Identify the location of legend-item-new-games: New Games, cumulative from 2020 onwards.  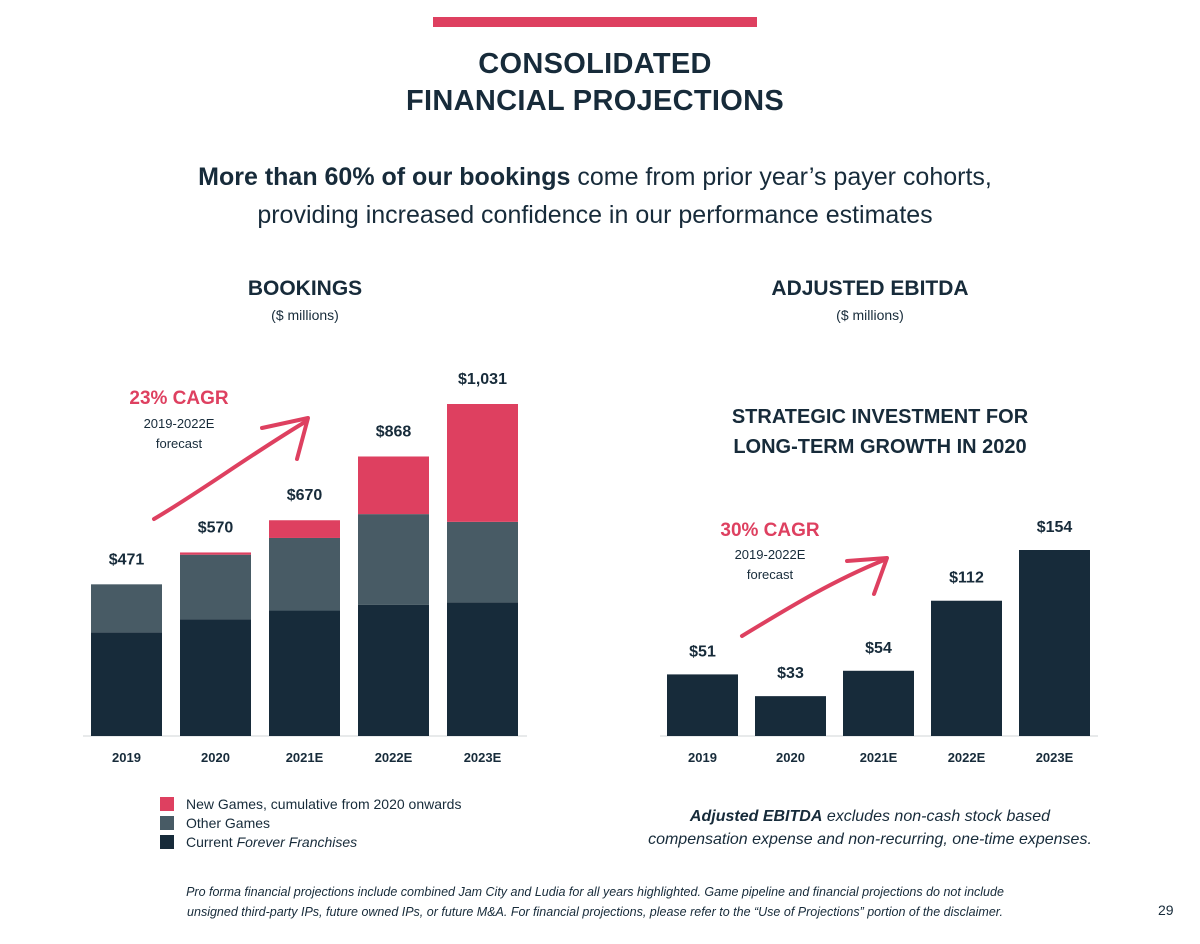
(310, 803).